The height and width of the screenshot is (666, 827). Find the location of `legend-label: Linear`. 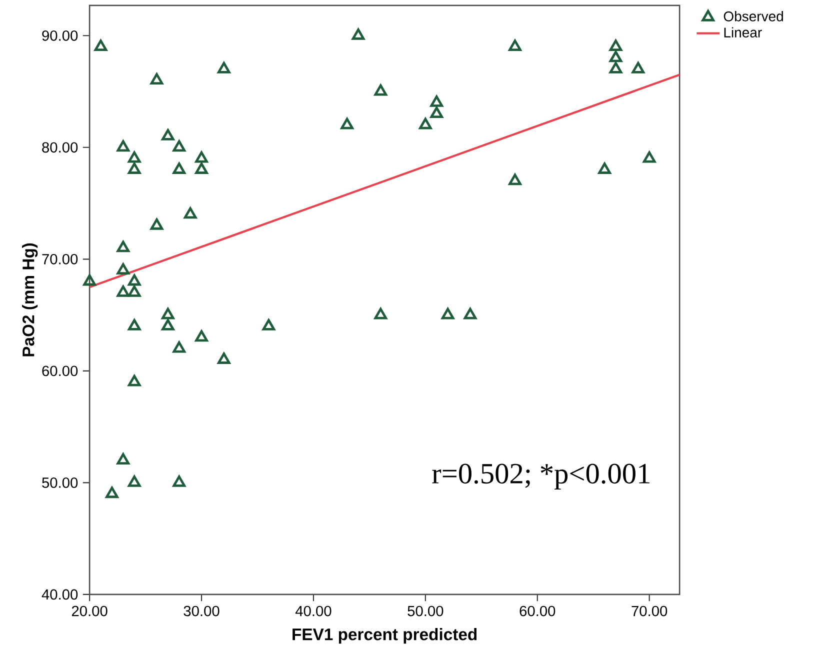

legend-label: Linear is located at coordinates (743, 32).